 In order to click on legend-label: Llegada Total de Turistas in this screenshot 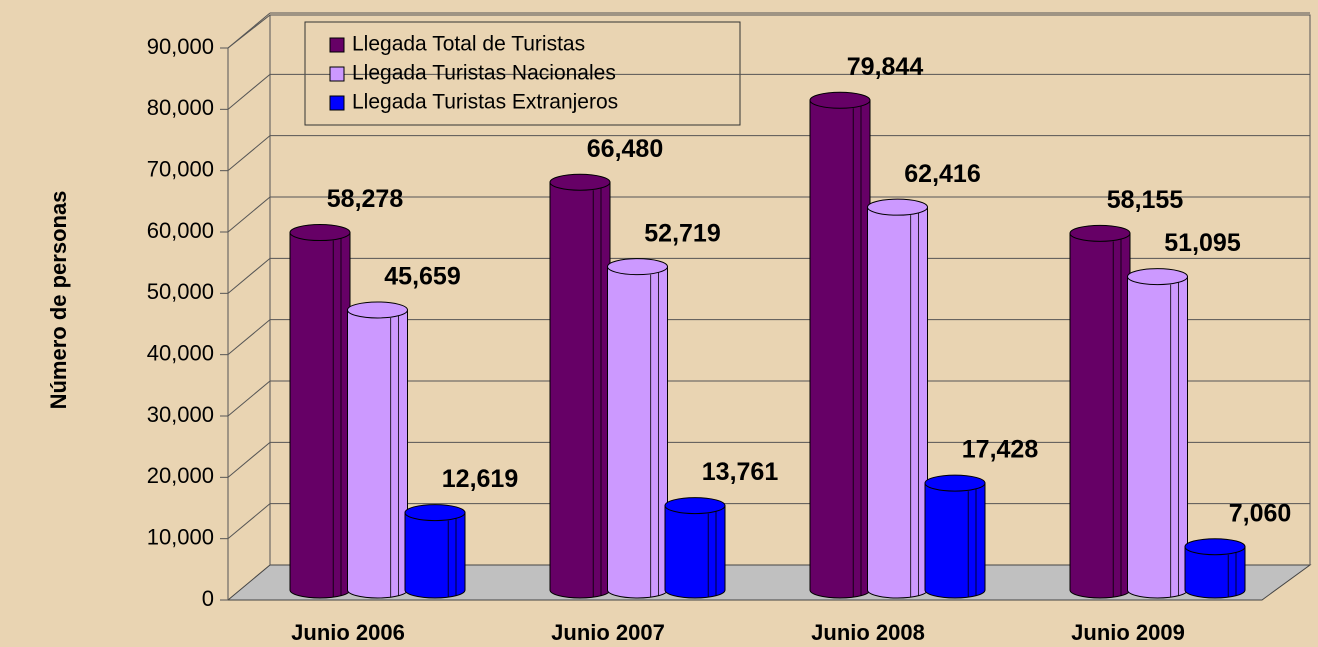, I will do `click(468, 44)`.